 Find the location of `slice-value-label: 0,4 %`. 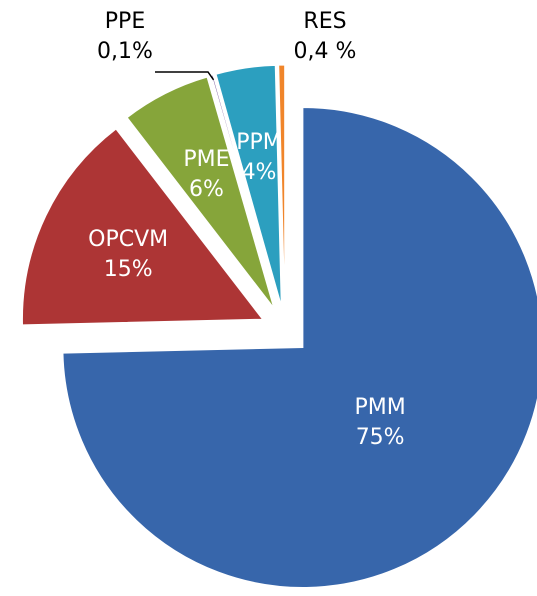

slice-value-label: 0,4 % is located at coordinates (325, 51).